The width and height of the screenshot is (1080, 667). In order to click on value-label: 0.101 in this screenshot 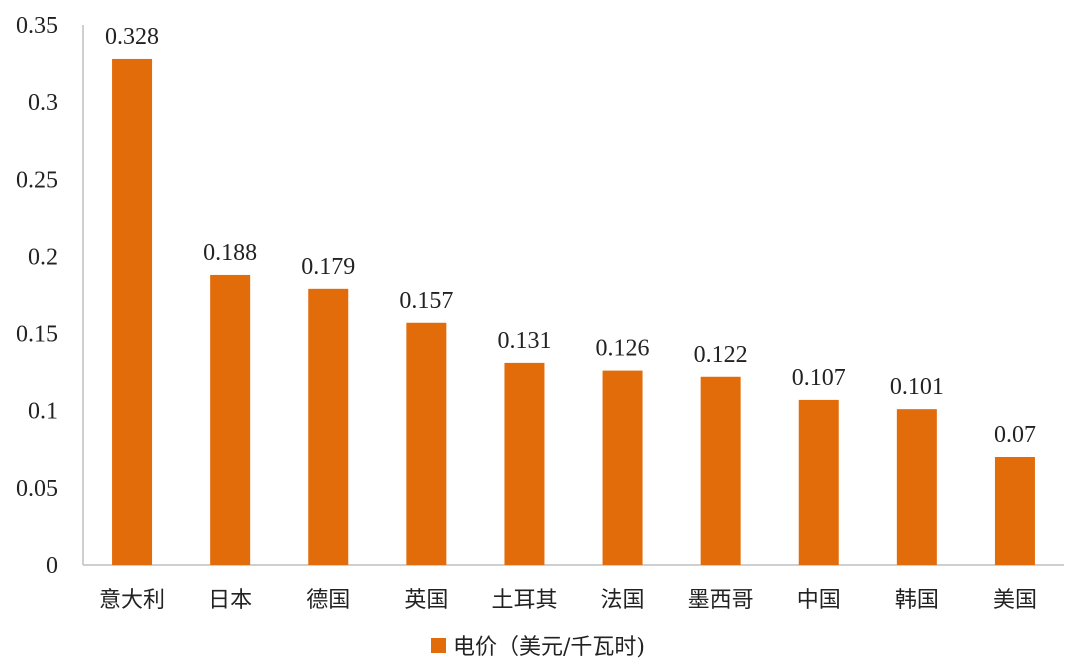, I will do `click(917, 387)`.